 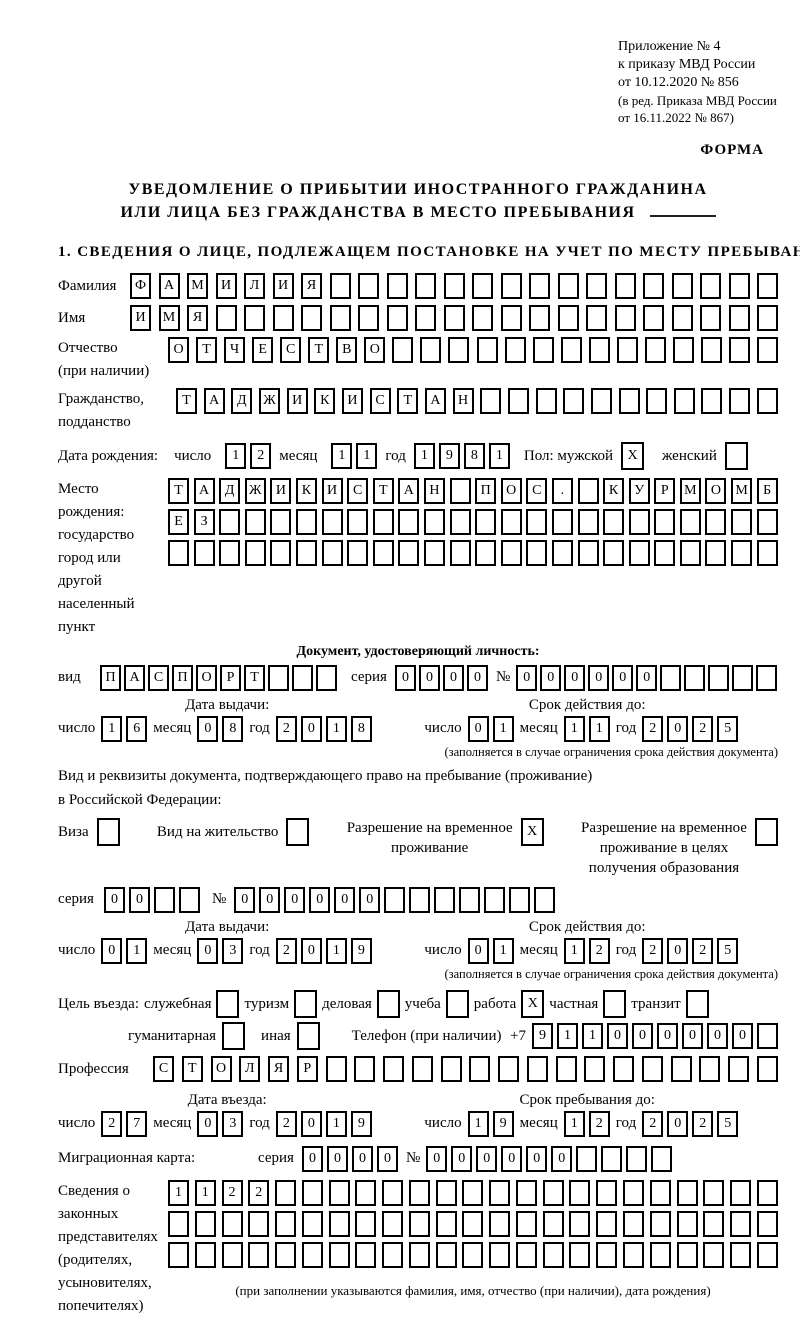 I want to click on cell-filled: Я, so click(x=197, y=318).